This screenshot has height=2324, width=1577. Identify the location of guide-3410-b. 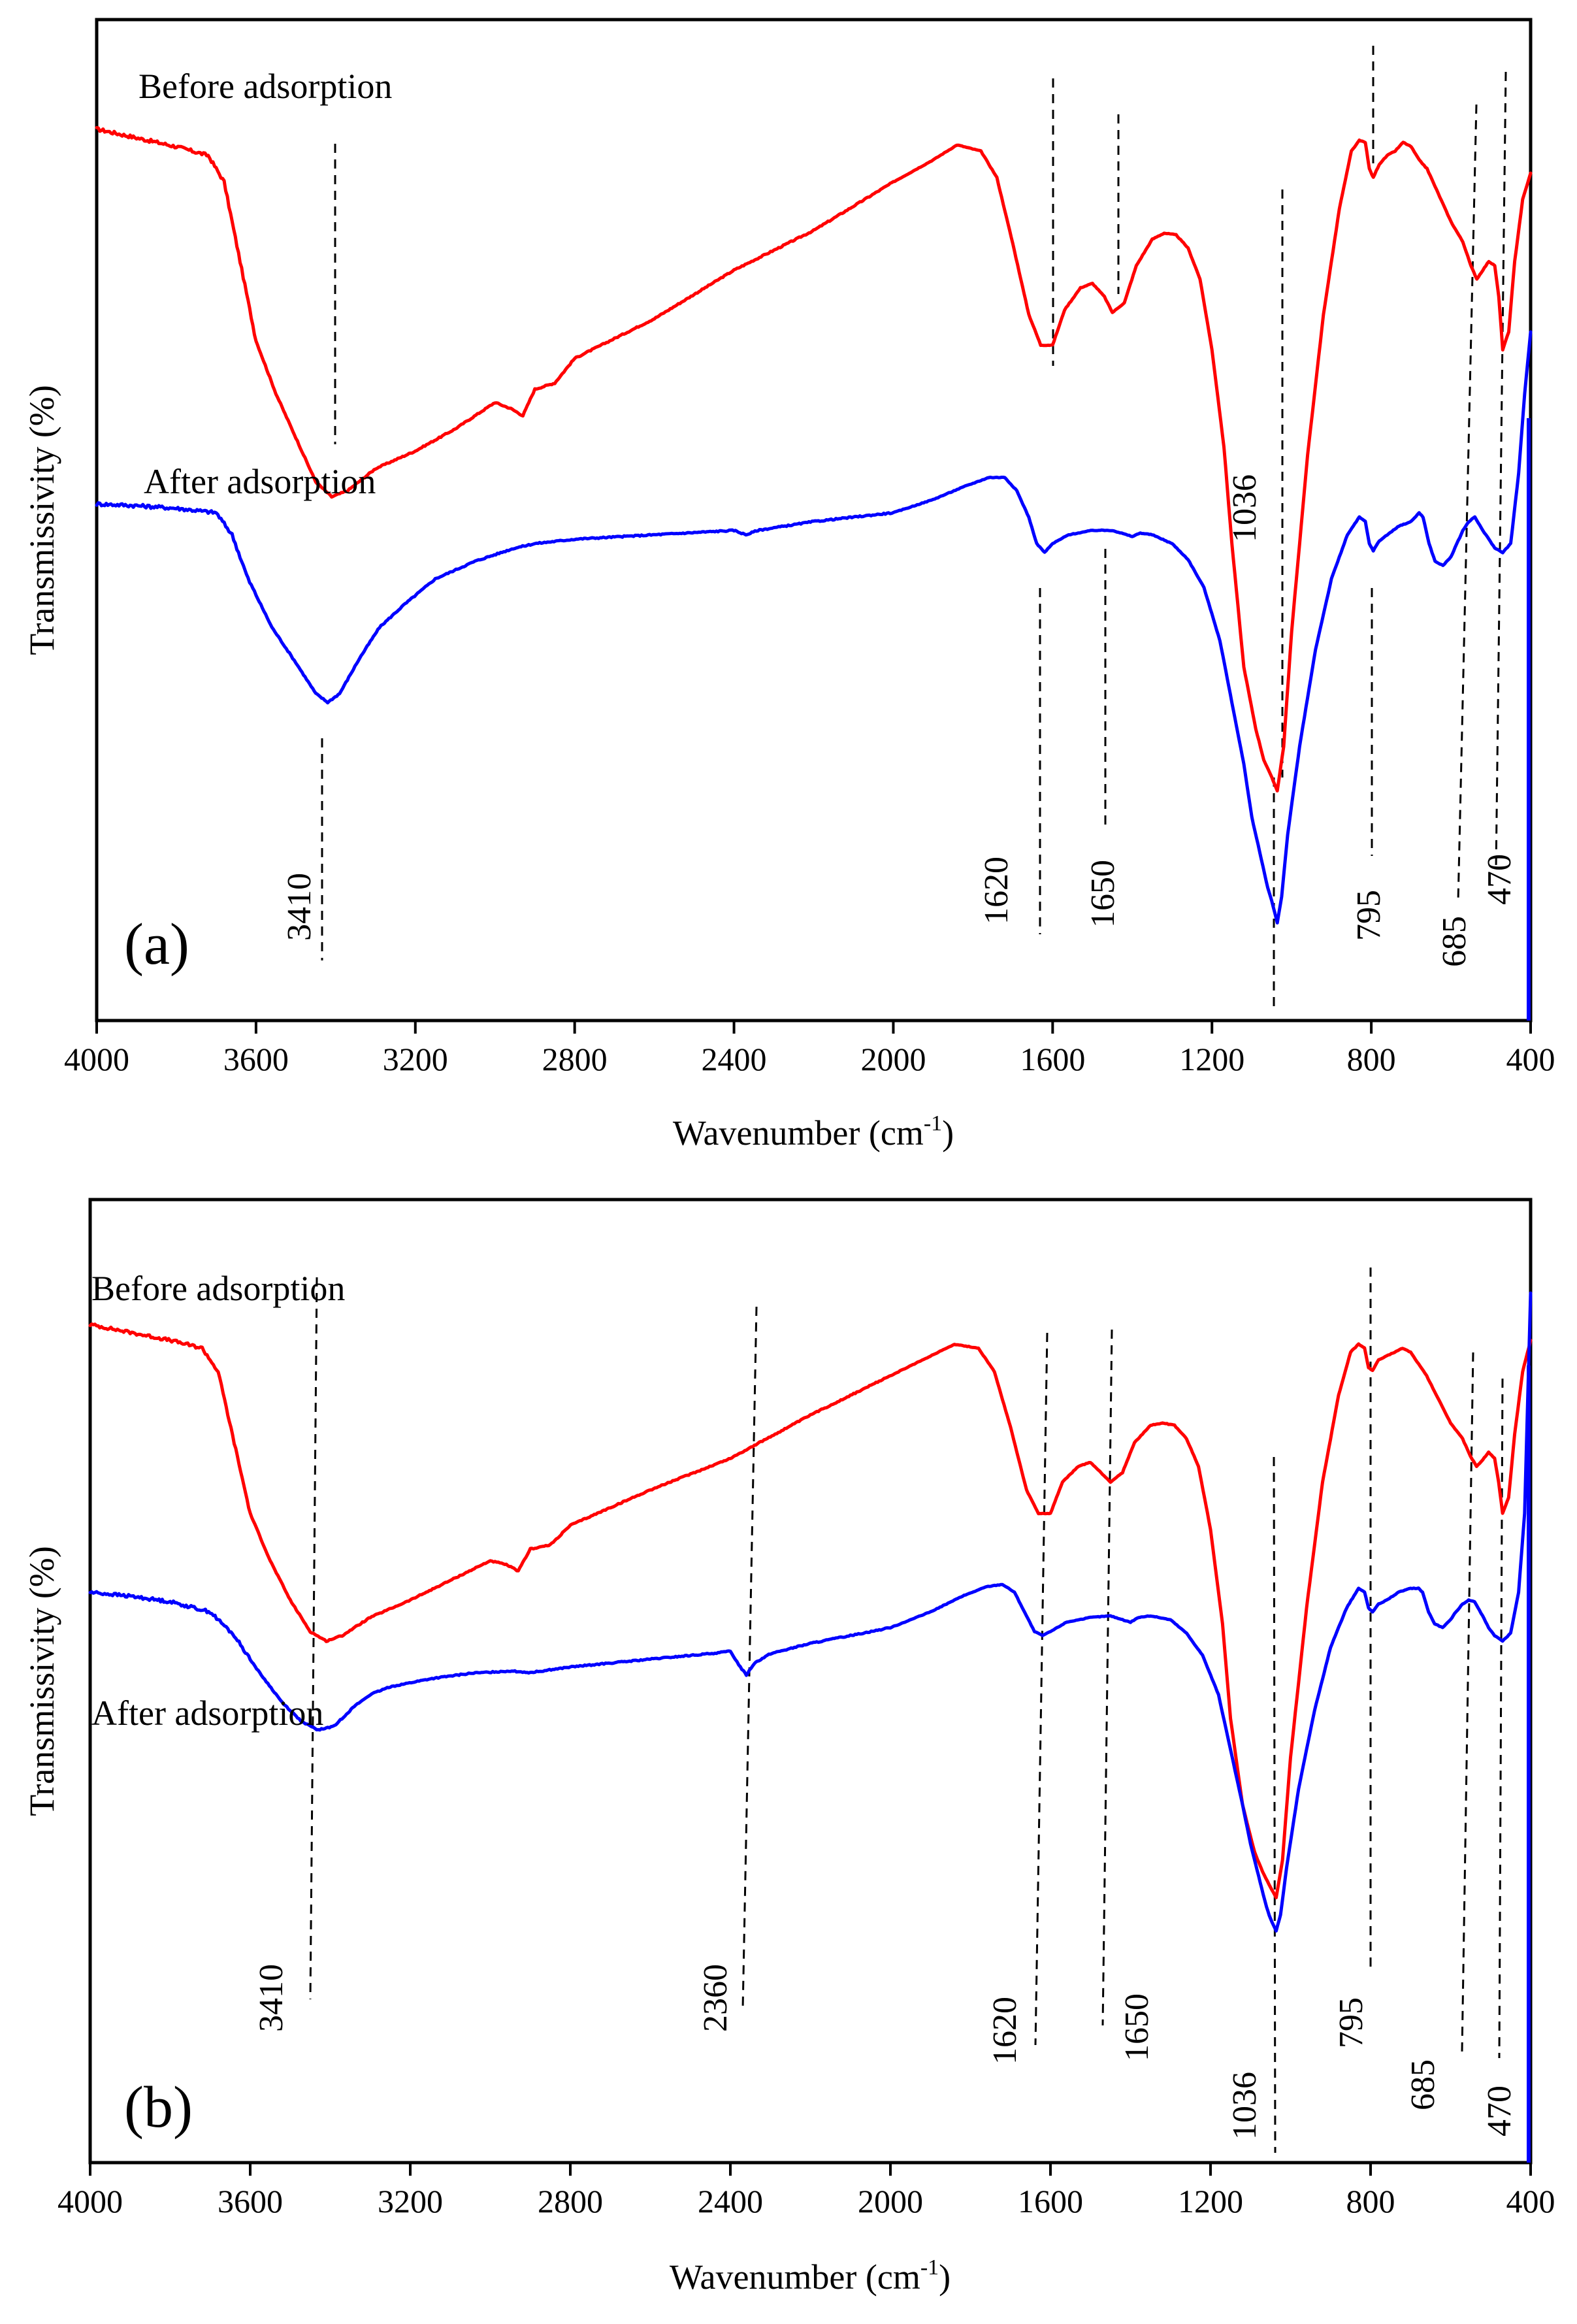
(313, 1638).